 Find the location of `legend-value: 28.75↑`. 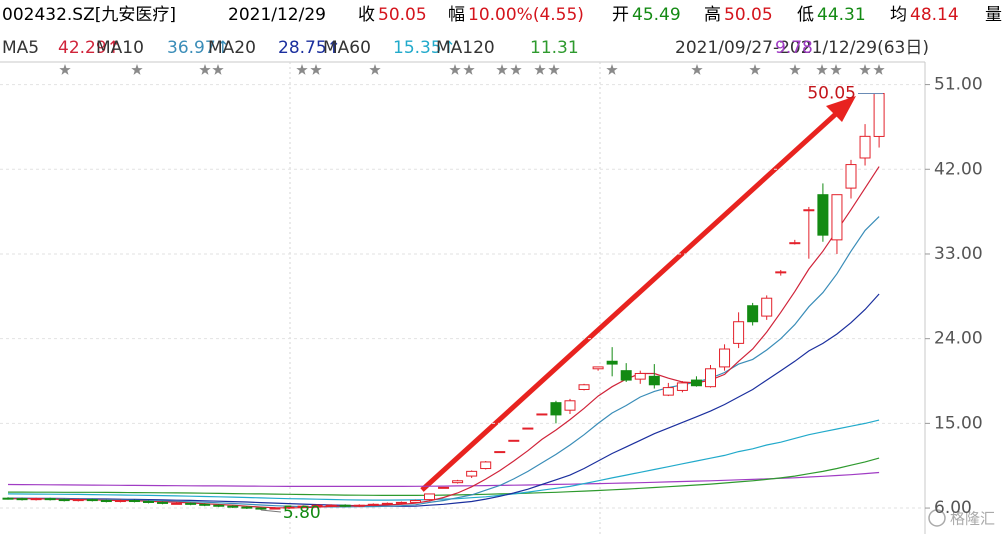

legend-value: 28.75↑ is located at coordinates (309, 48).